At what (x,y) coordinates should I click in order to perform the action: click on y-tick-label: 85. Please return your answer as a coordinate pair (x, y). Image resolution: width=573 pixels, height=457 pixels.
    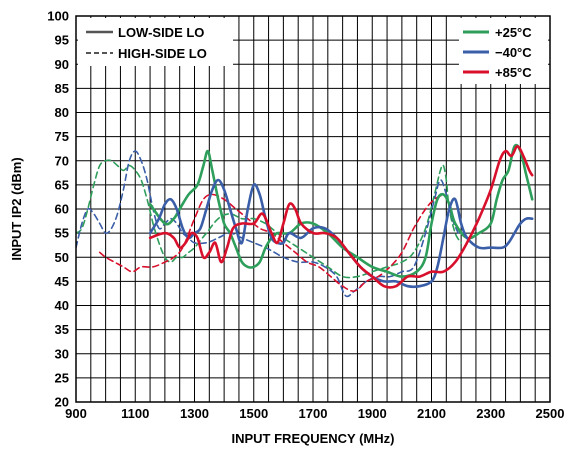
    Looking at the image, I should click on (62, 88).